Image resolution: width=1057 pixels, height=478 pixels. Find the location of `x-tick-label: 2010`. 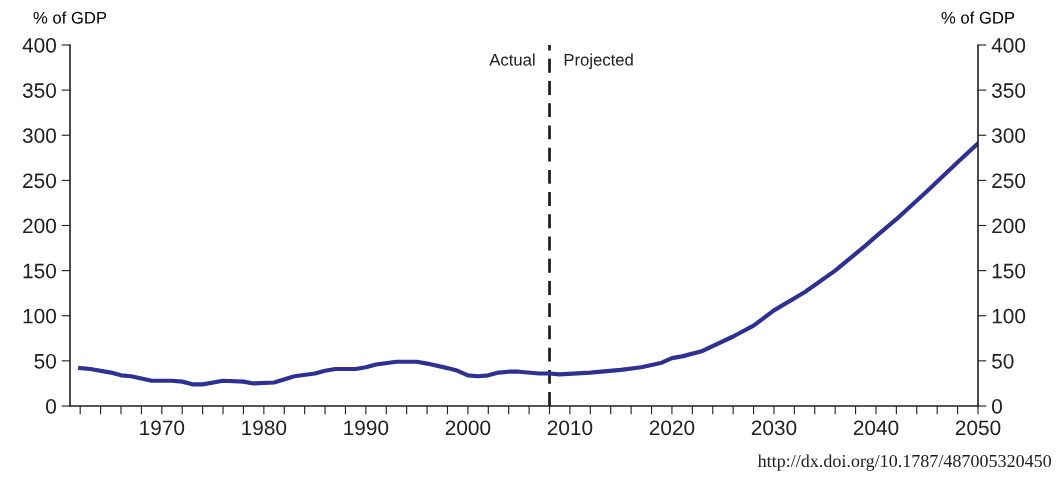

x-tick-label: 2010 is located at coordinates (570, 428).